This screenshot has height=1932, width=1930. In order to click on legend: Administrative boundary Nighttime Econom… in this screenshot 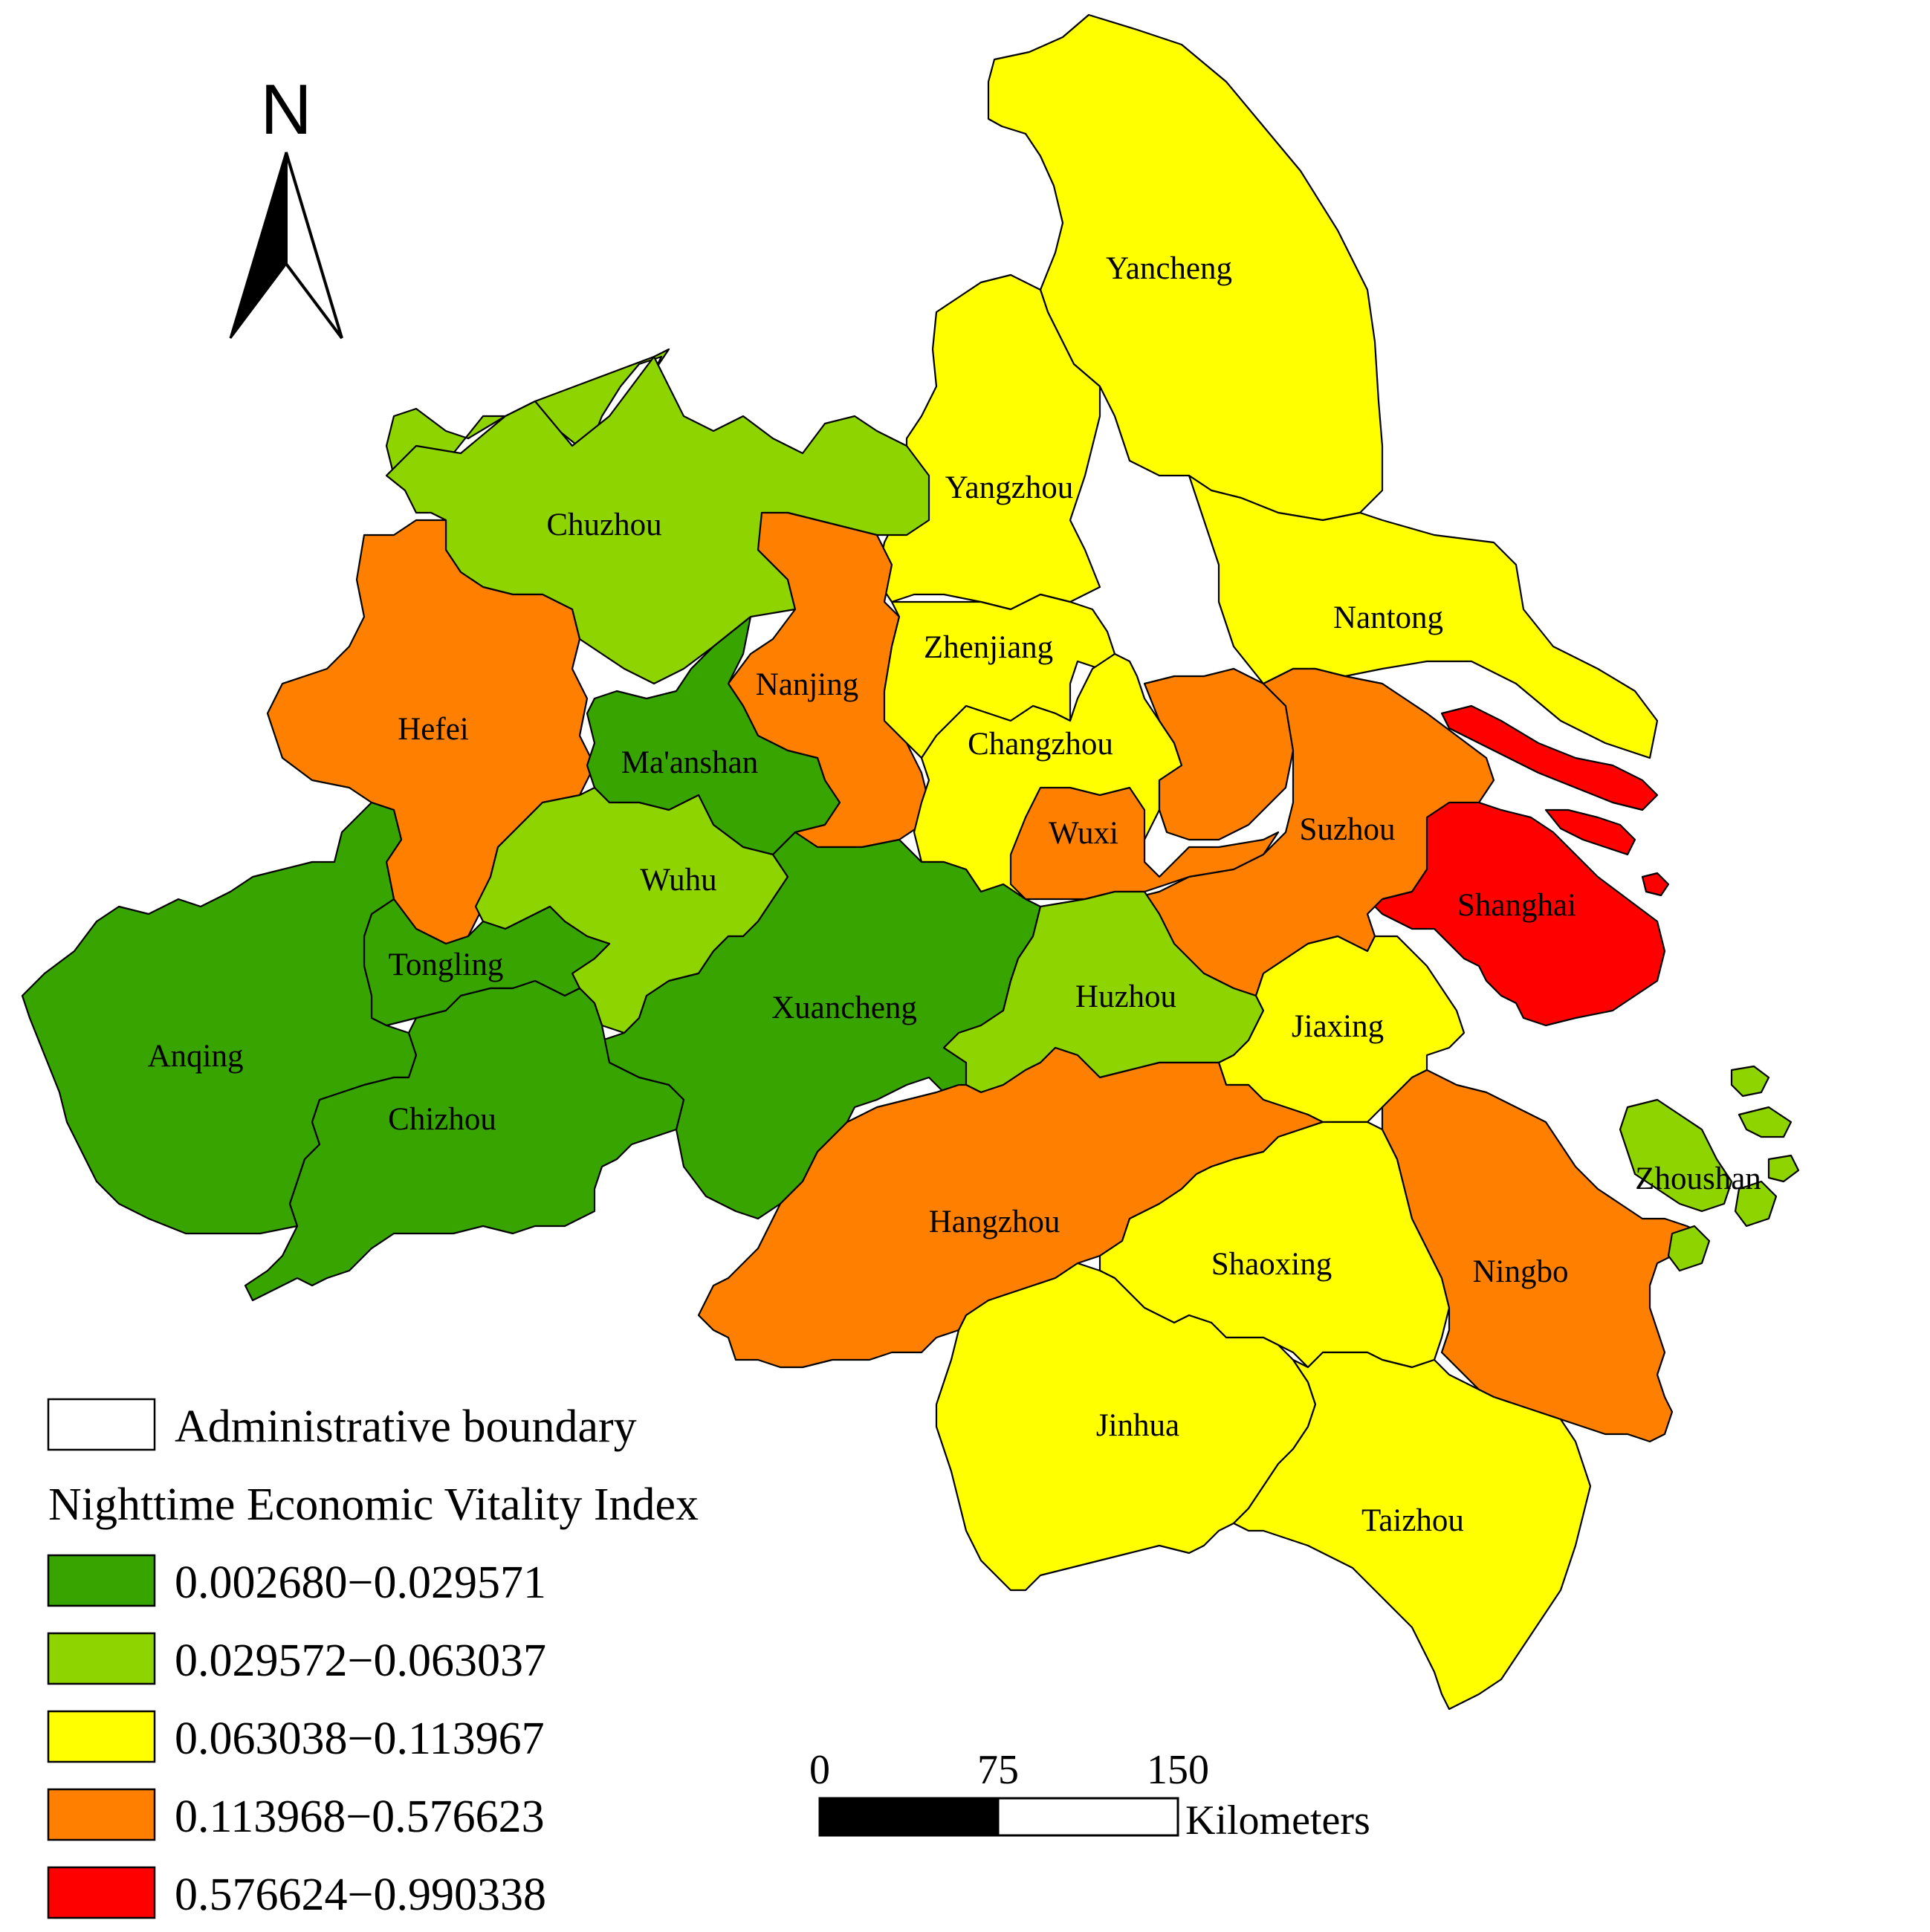, I will do `click(373, 1659)`.